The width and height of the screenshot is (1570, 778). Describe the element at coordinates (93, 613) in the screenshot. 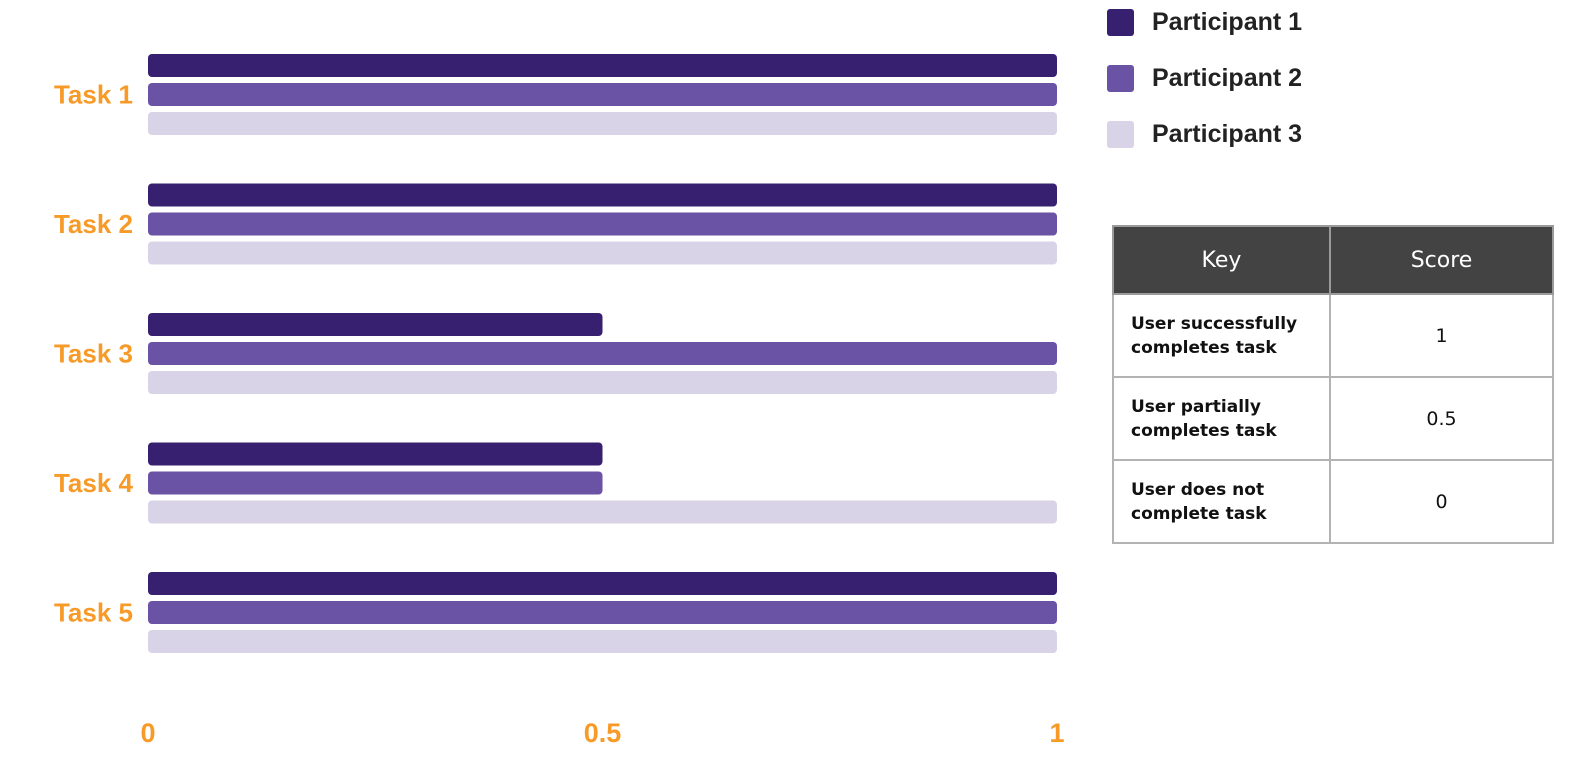

I see `category-label-task-5: Task 5` at that location.